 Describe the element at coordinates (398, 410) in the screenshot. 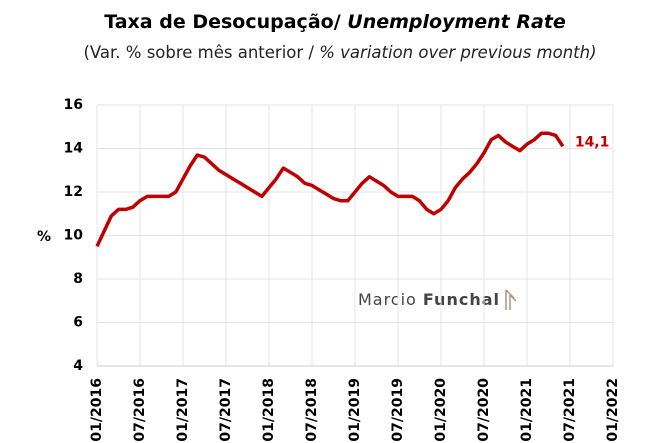

I see `x-tick-label: 07/2019` at that location.